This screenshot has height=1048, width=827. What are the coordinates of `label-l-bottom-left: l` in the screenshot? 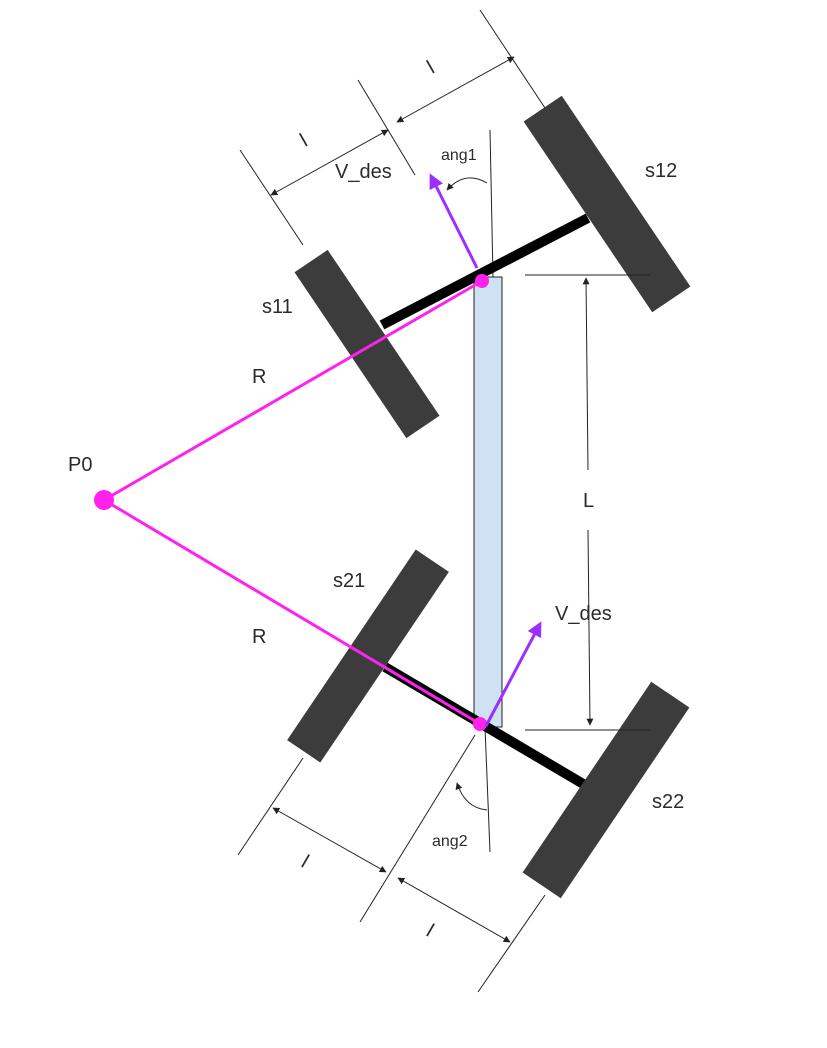 It's located at (305, 861).